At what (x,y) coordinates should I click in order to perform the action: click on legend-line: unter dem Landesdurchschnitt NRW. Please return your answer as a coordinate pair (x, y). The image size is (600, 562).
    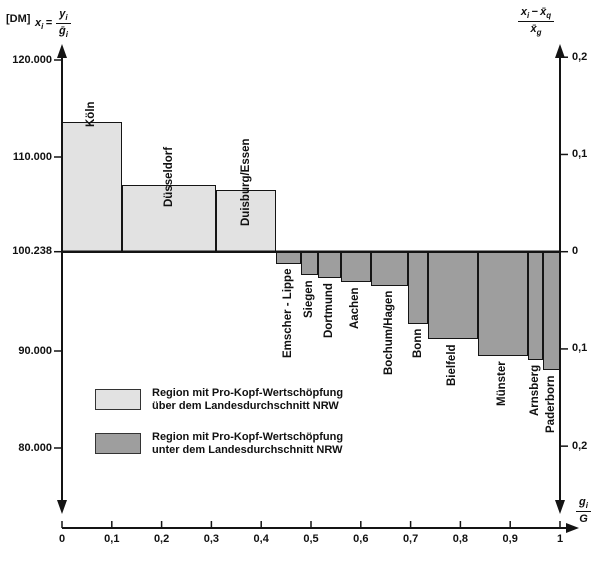
    Looking at the image, I should click on (247, 450).